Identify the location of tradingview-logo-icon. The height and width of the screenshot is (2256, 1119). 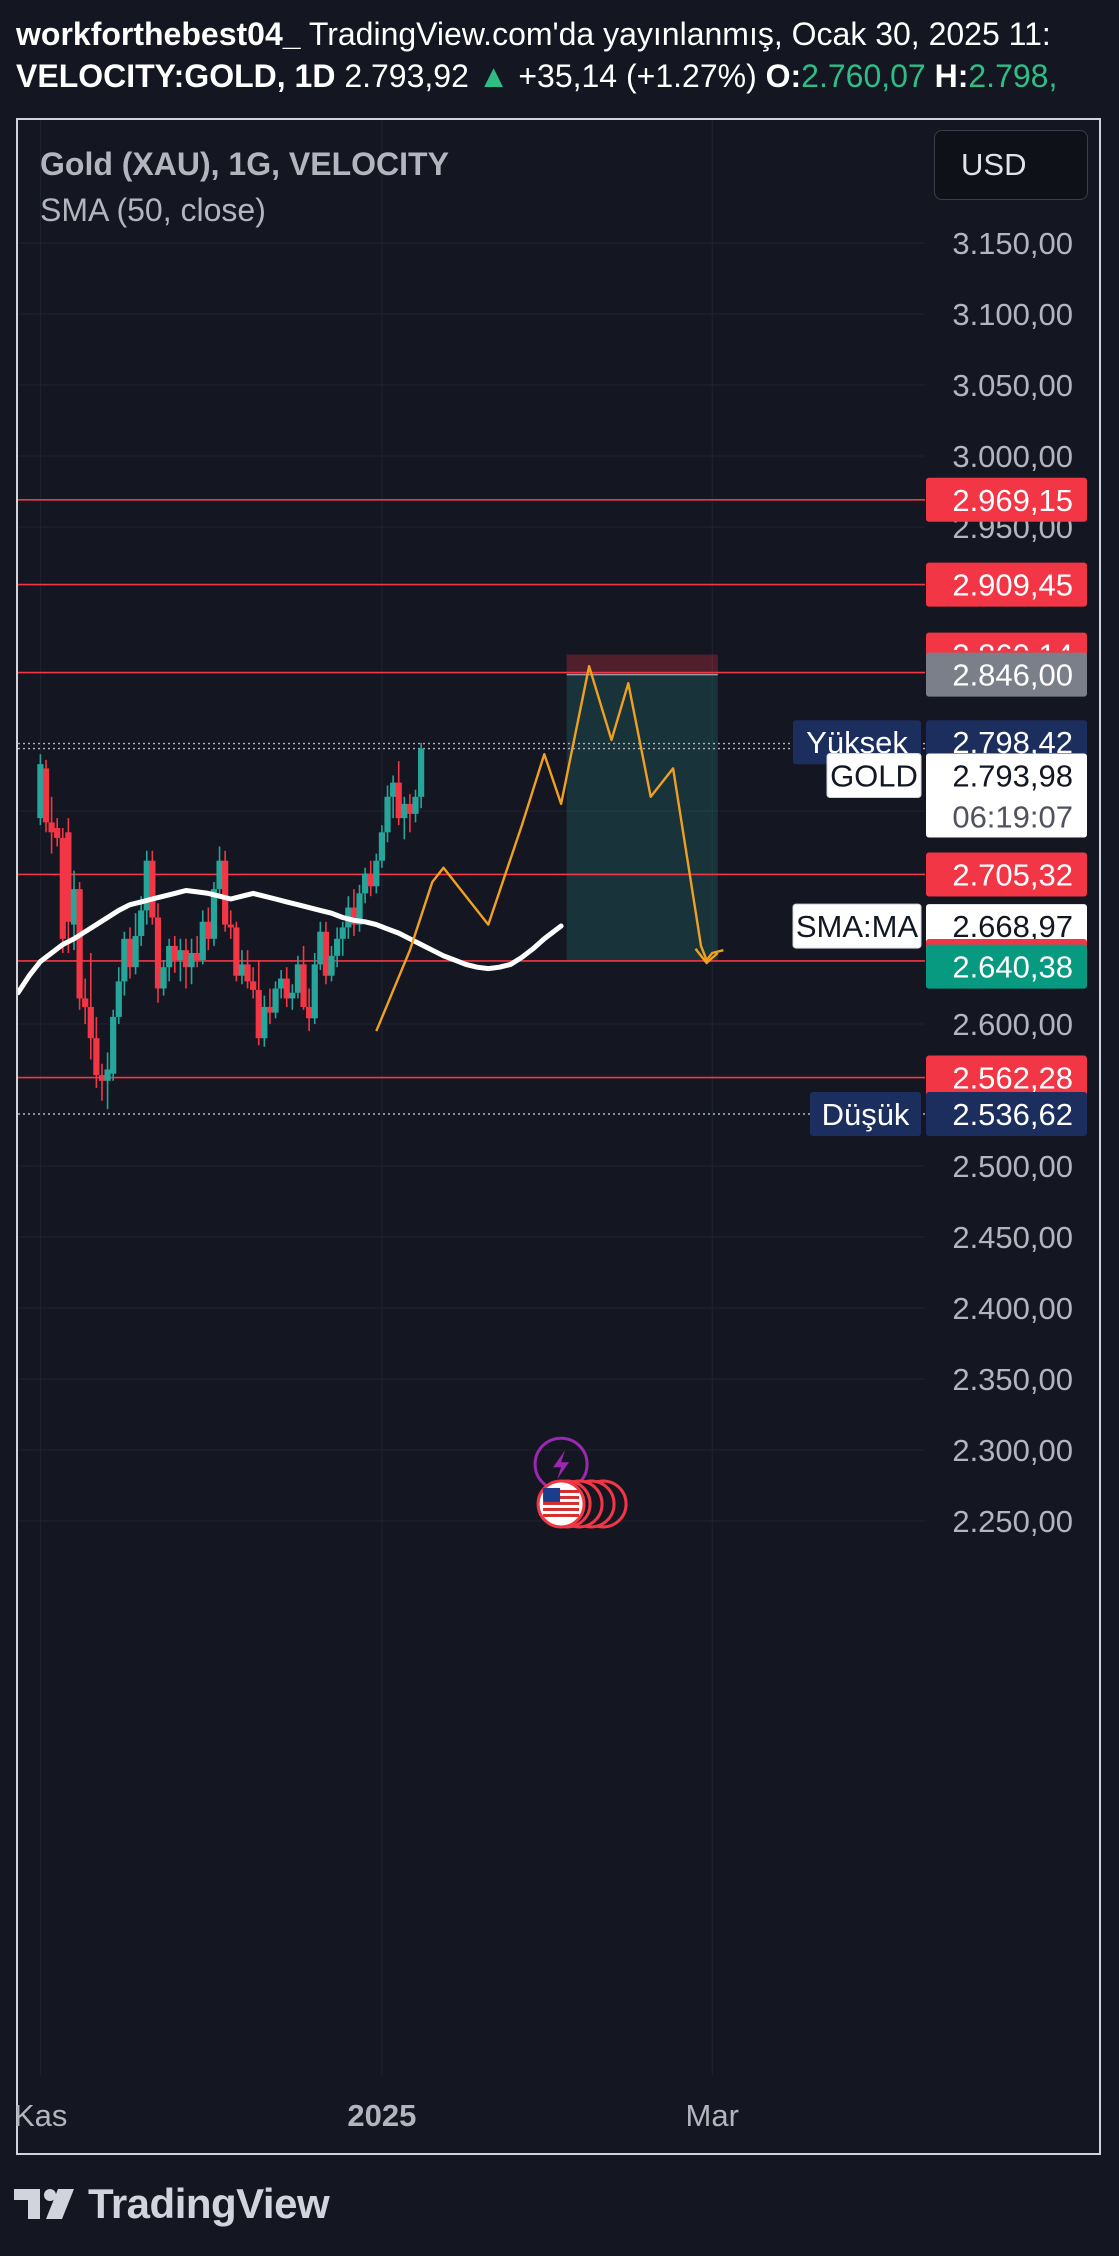
(44, 2204).